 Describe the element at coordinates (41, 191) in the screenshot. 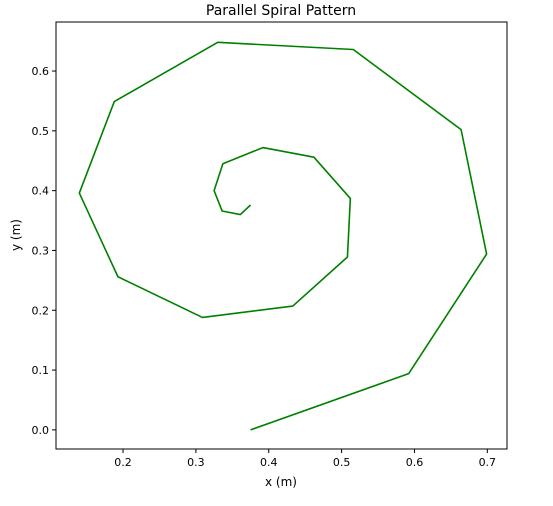

I see `y-tick-label: 0.4` at that location.